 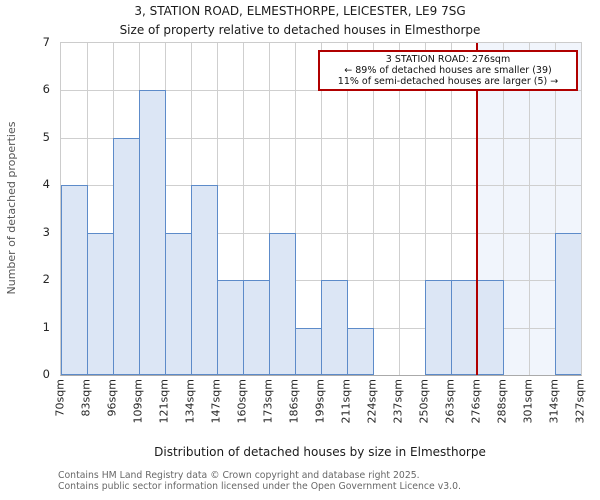 What do you see at coordinates (241, 401) in the screenshot?
I see `x-tick-label: 160sqm` at bounding box center [241, 401].